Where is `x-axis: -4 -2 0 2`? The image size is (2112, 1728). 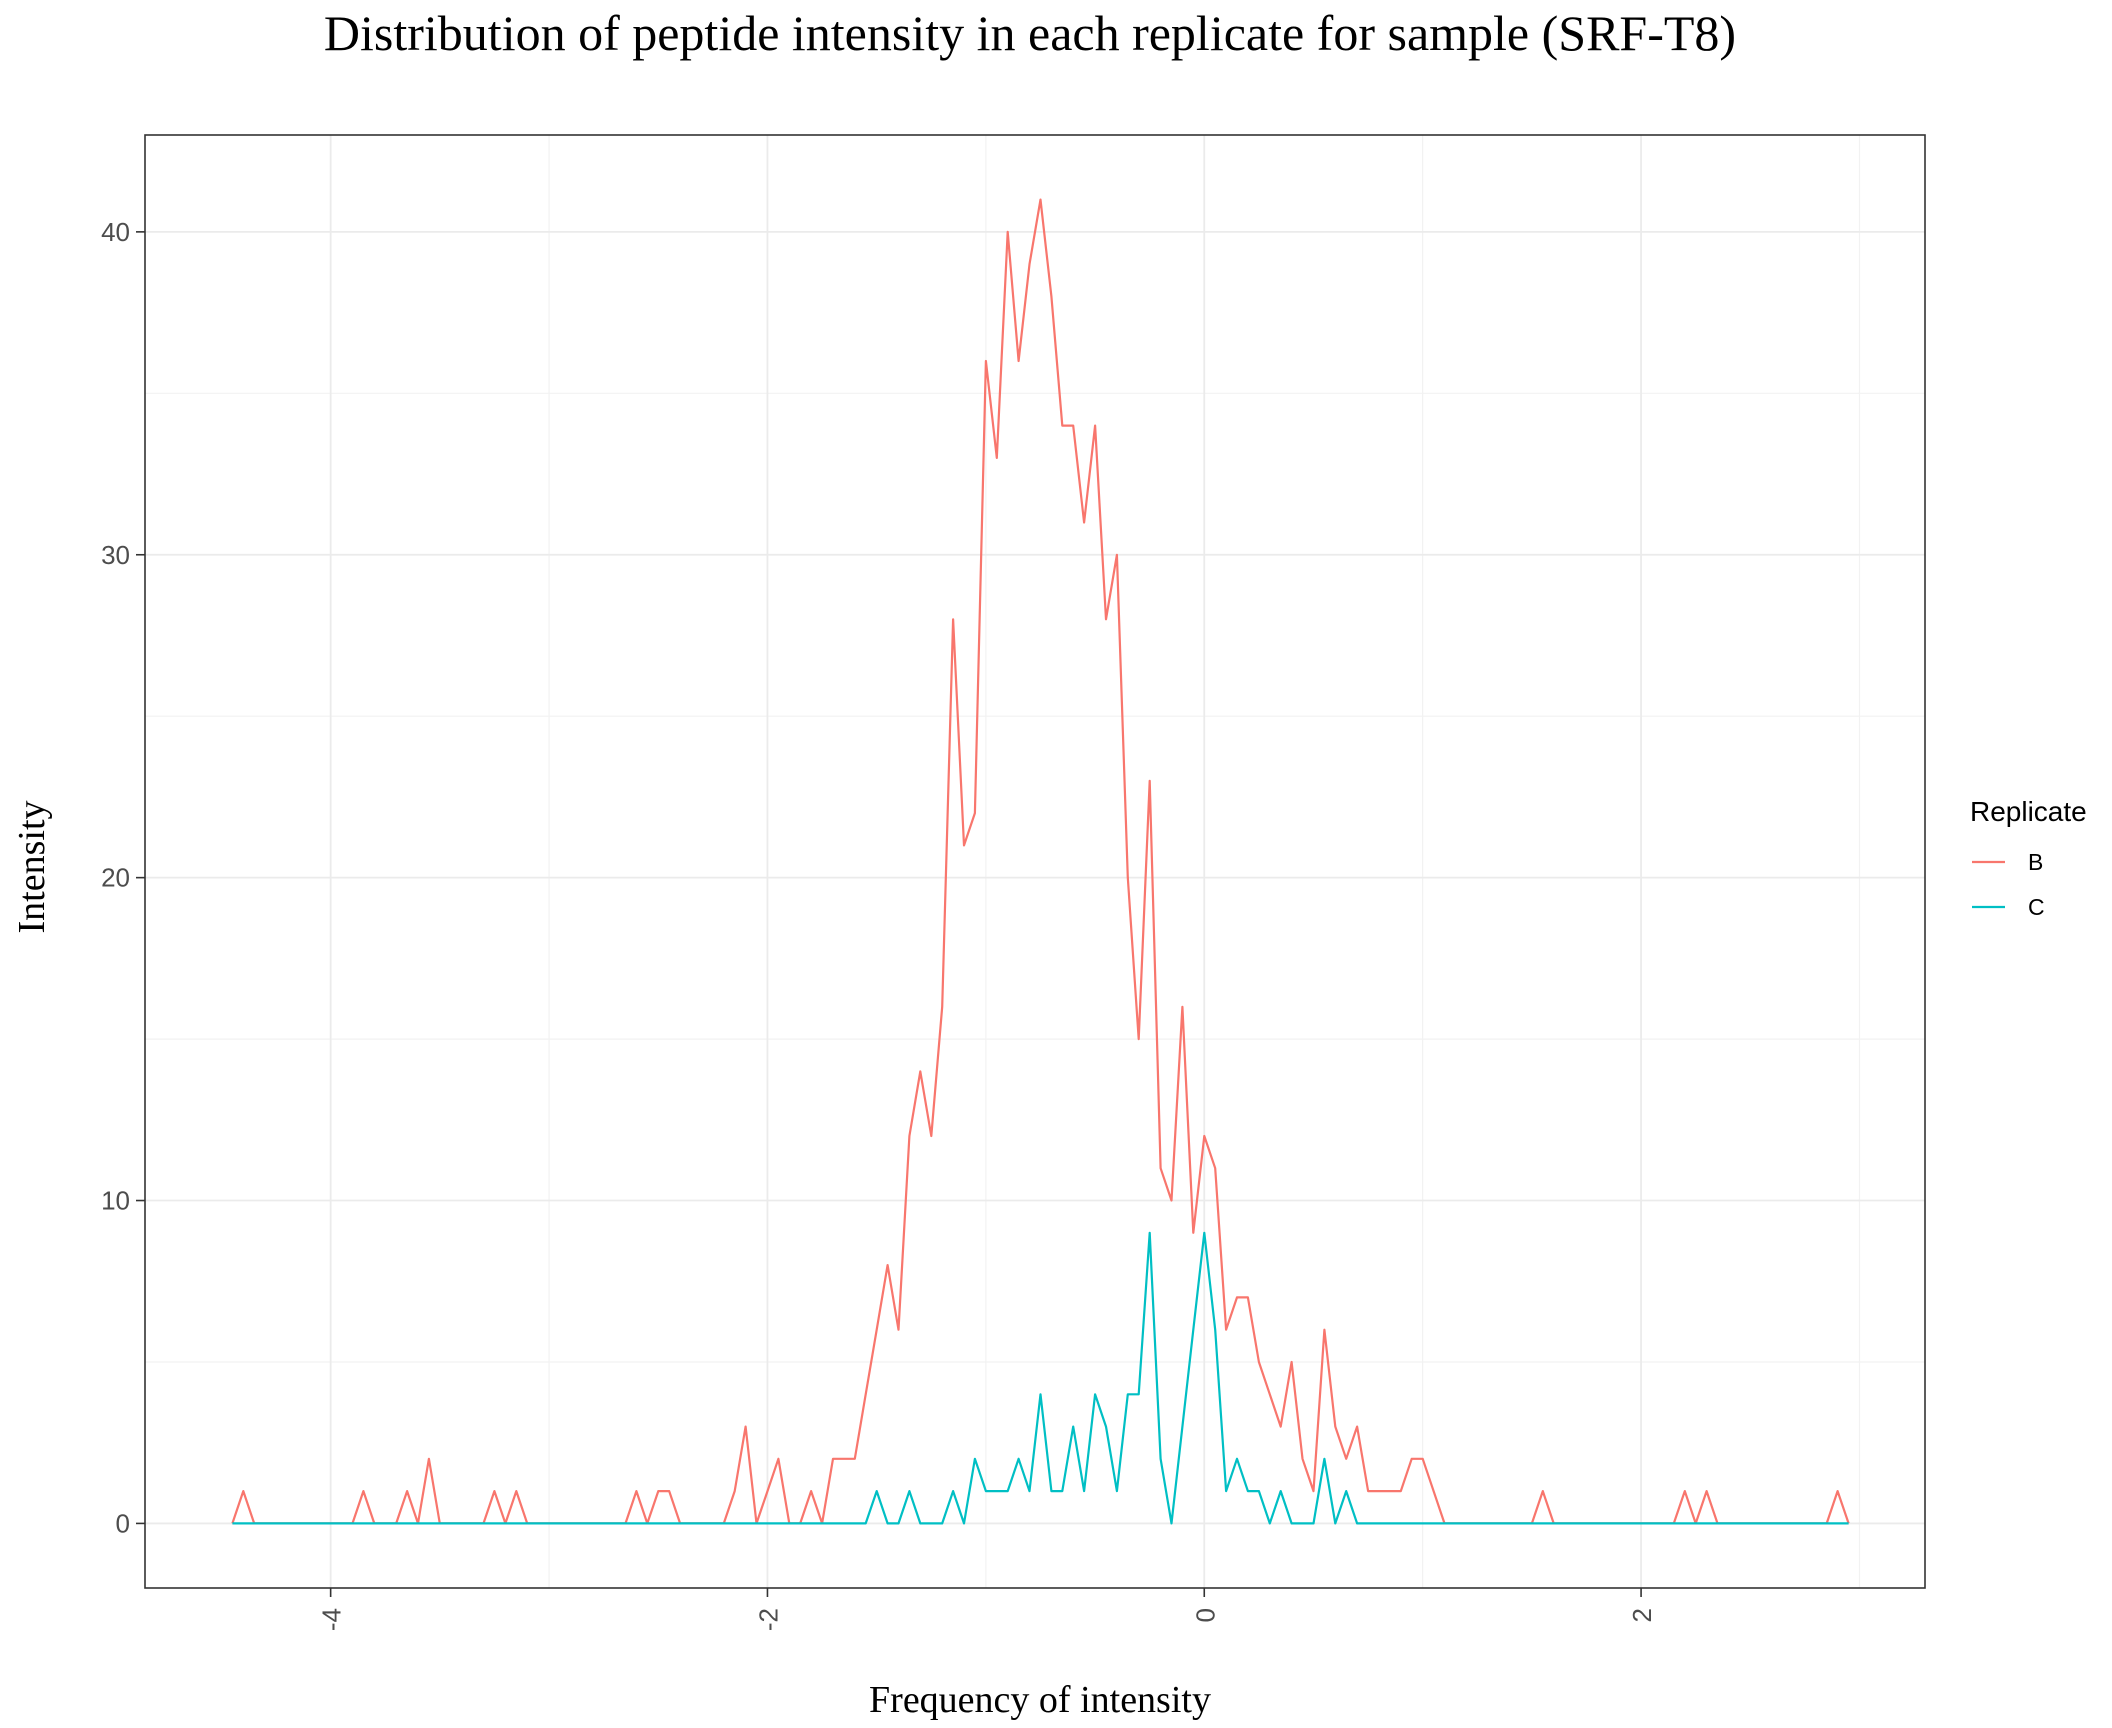
x-axis: -4 -2 0 2 is located at coordinates (987, 1609).